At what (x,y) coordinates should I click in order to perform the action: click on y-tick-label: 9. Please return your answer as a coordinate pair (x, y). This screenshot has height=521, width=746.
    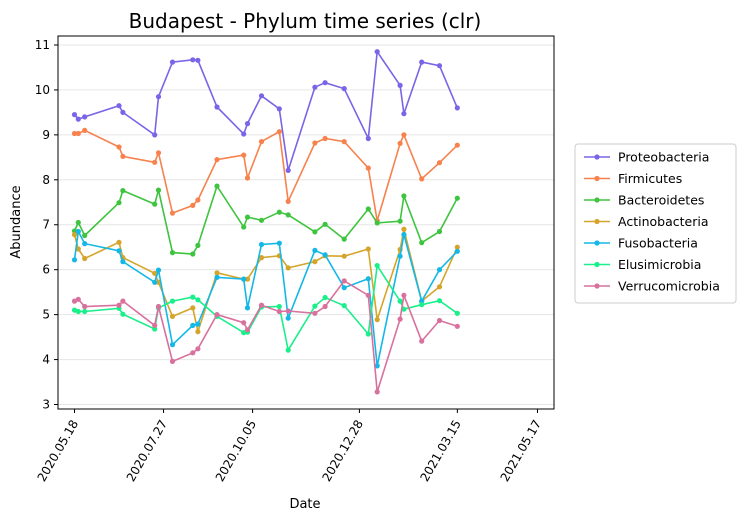
    Looking at the image, I should click on (46, 135).